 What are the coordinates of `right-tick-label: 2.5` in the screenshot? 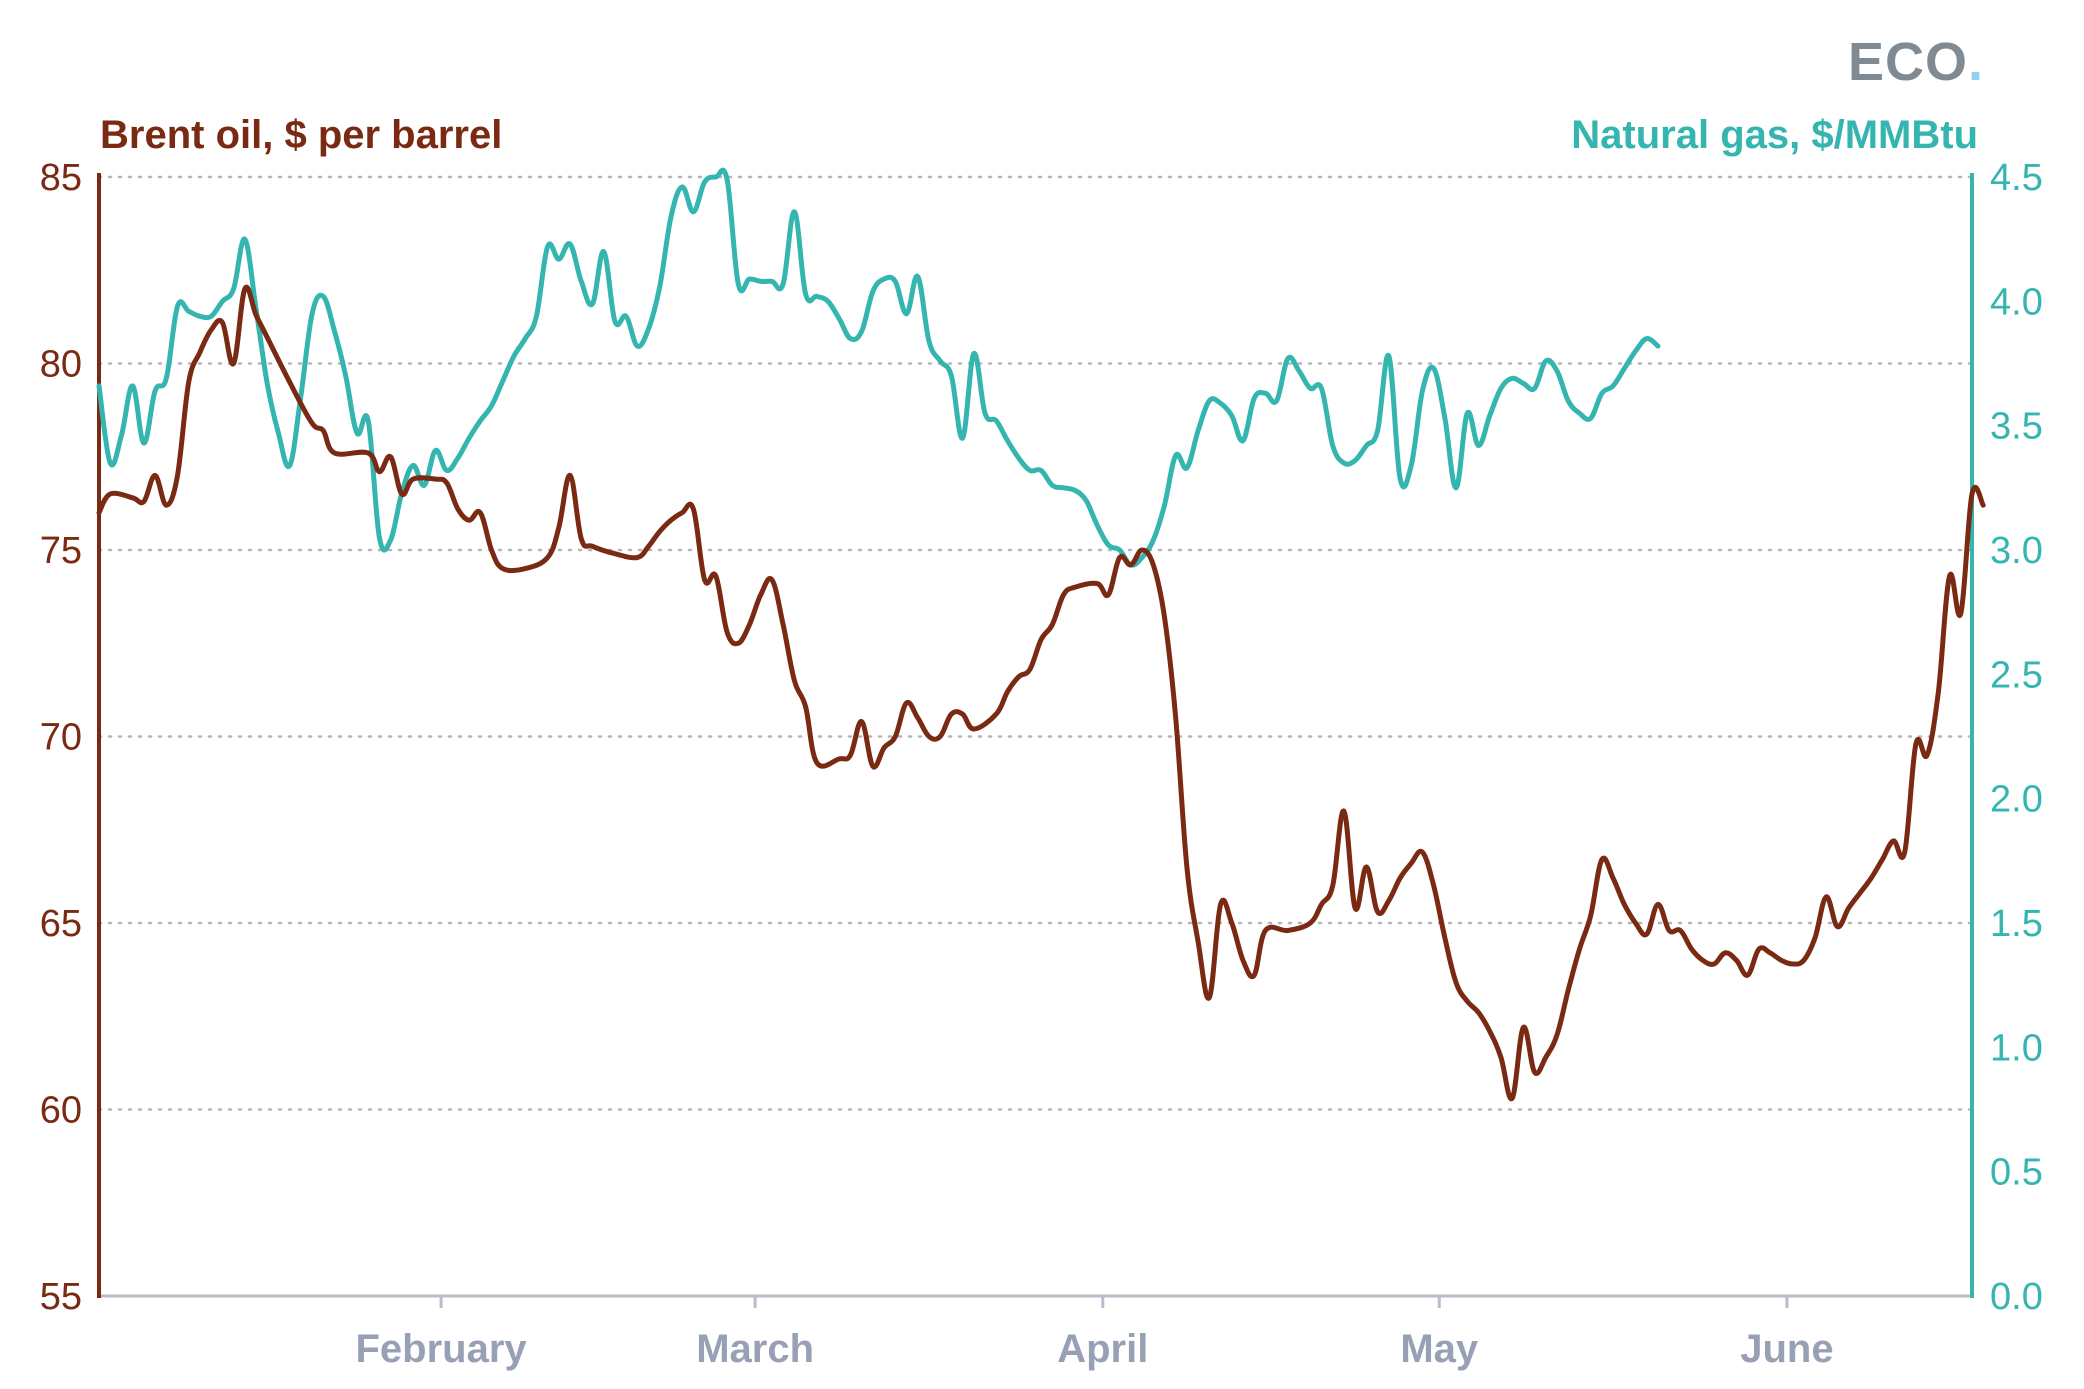 It's located at (2016, 675).